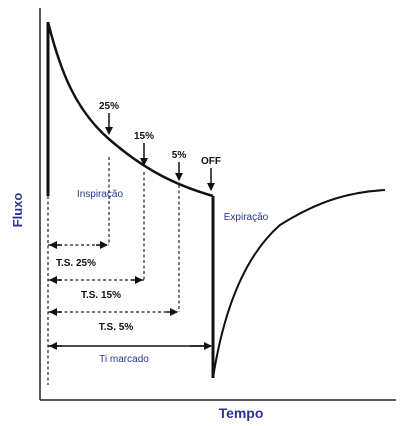  I want to click on ti-label: Ti marcado, so click(124, 359).